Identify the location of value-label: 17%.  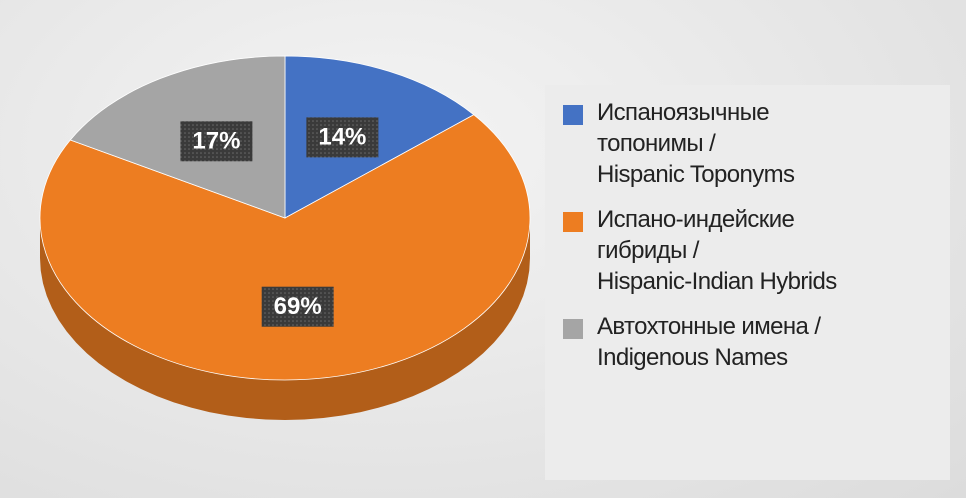
(216, 141).